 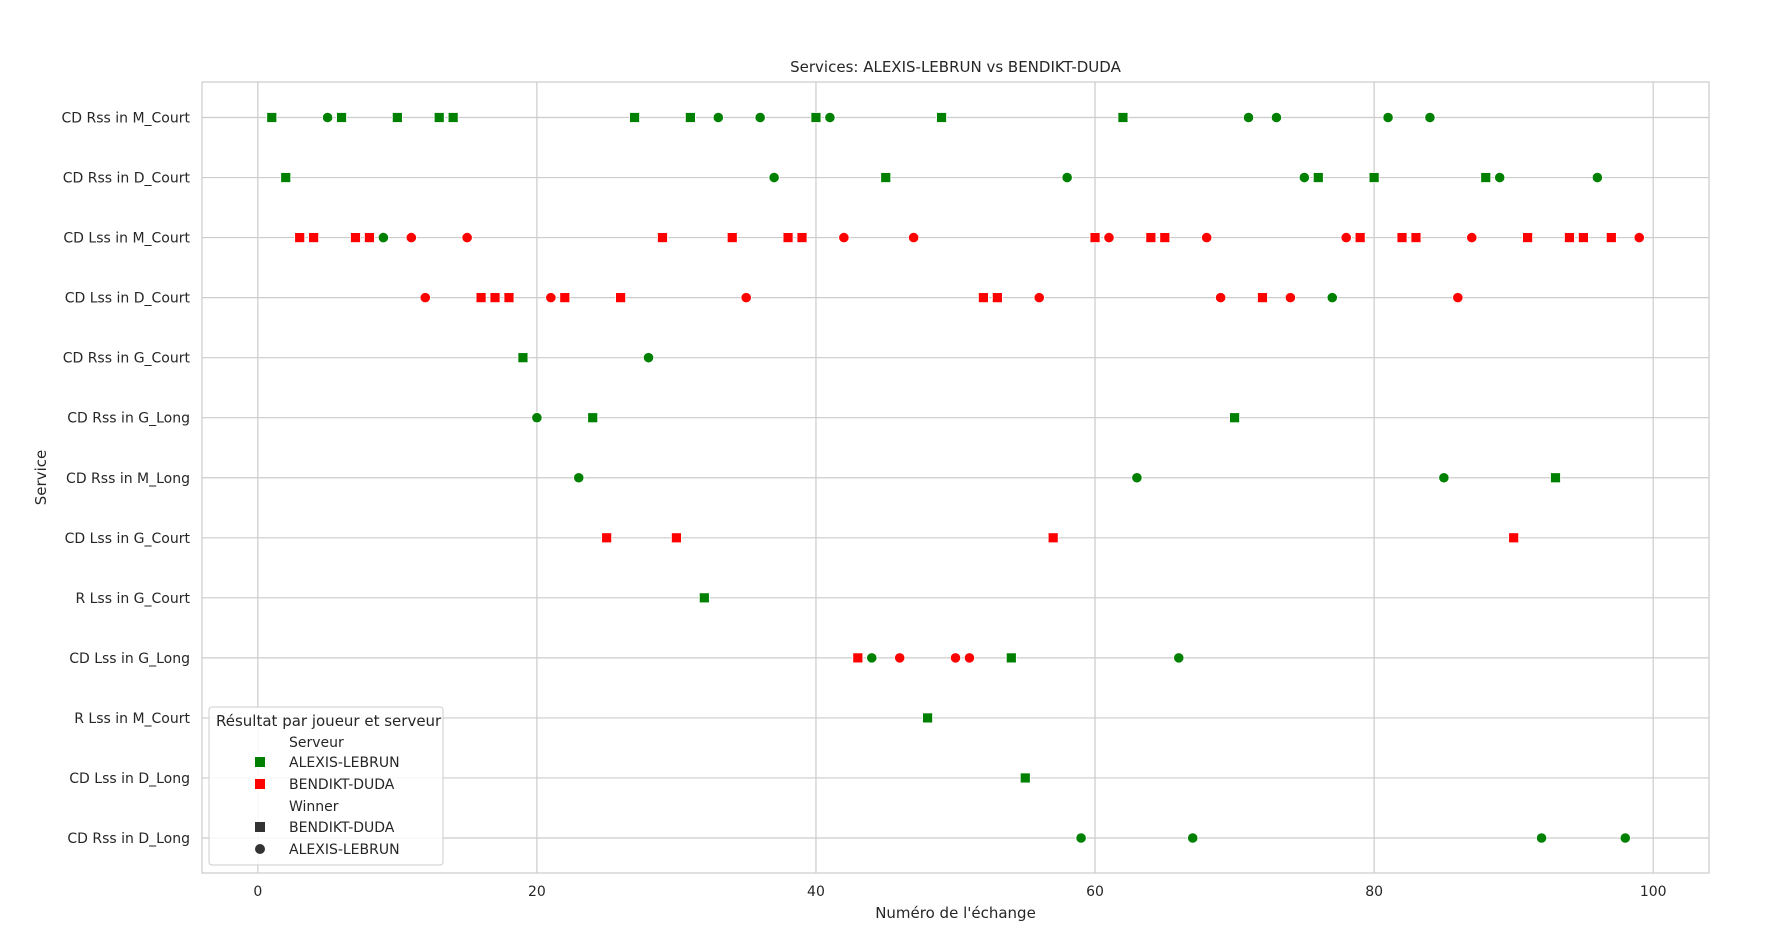 I want to click on point-9-circle, so click(x=383, y=237).